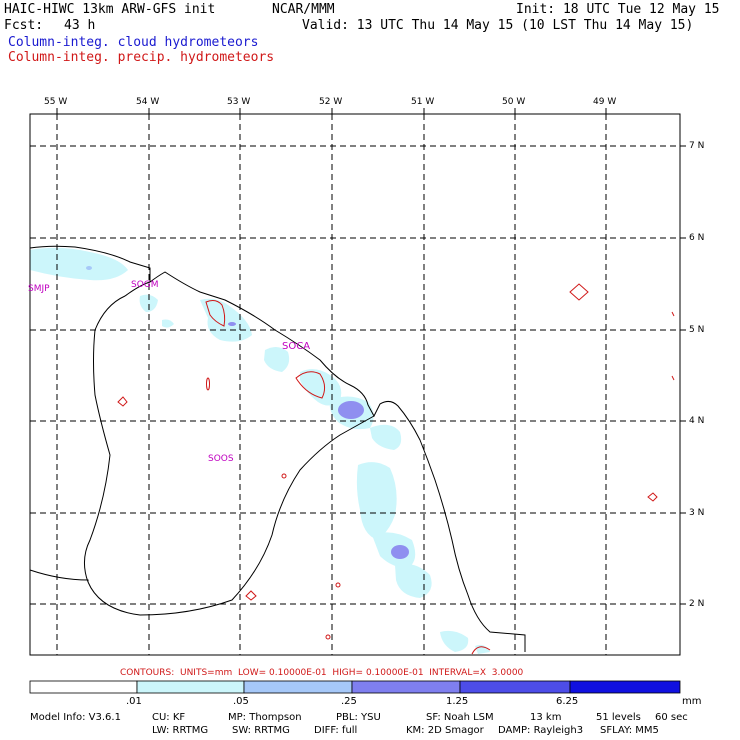 Image resolution: width=740 pixels, height=740 pixels. I want to click on lon-label: 55 W, so click(56, 102).